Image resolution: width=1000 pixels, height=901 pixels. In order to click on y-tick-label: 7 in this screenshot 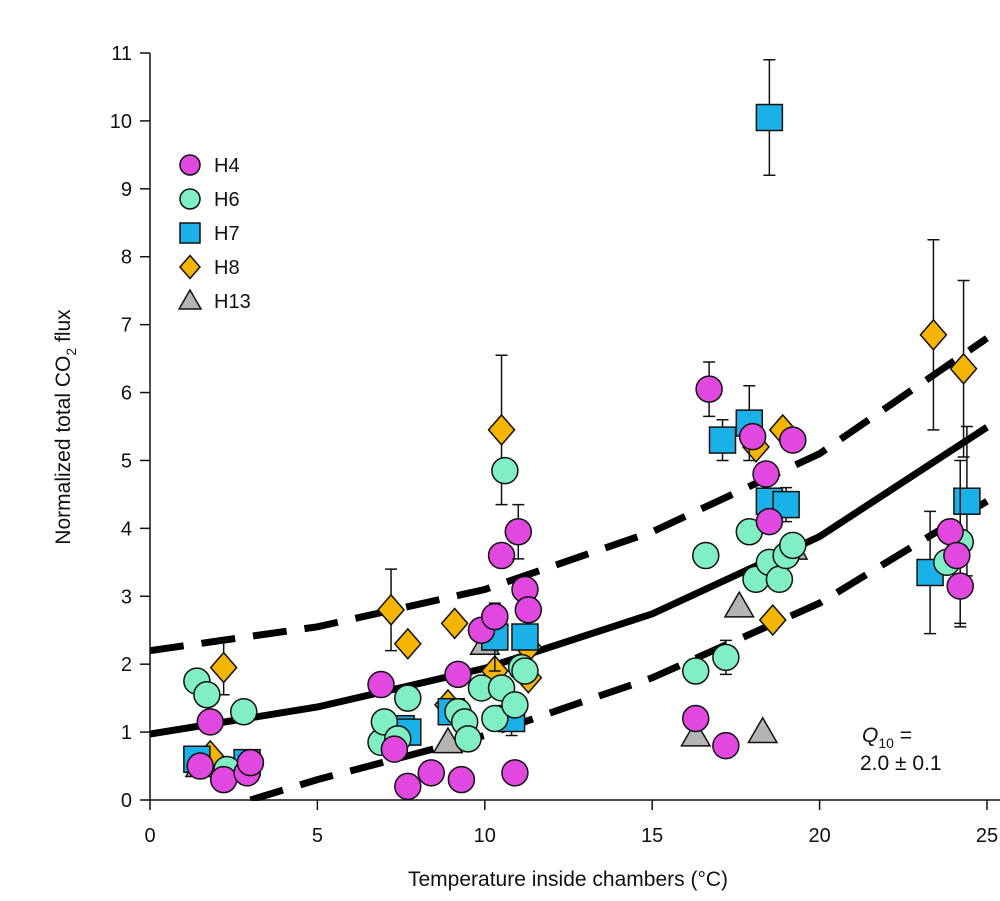, I will do `click(126, 326)`.